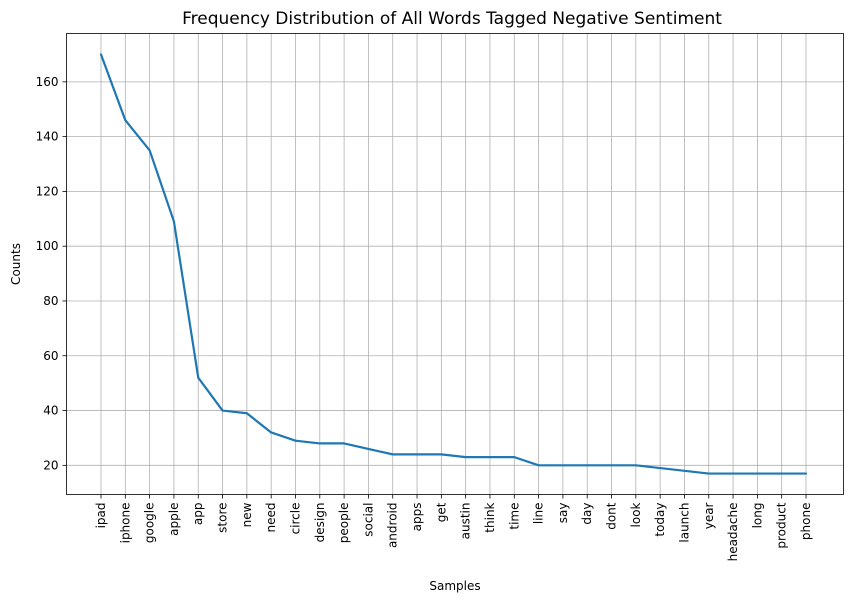 Image resolution: width=850 pixels, height=602 pixels. What do you see at coordinates (441, 512) in the screenshot?
I see `x-tick-label: get` at bounding box center [441, 512].